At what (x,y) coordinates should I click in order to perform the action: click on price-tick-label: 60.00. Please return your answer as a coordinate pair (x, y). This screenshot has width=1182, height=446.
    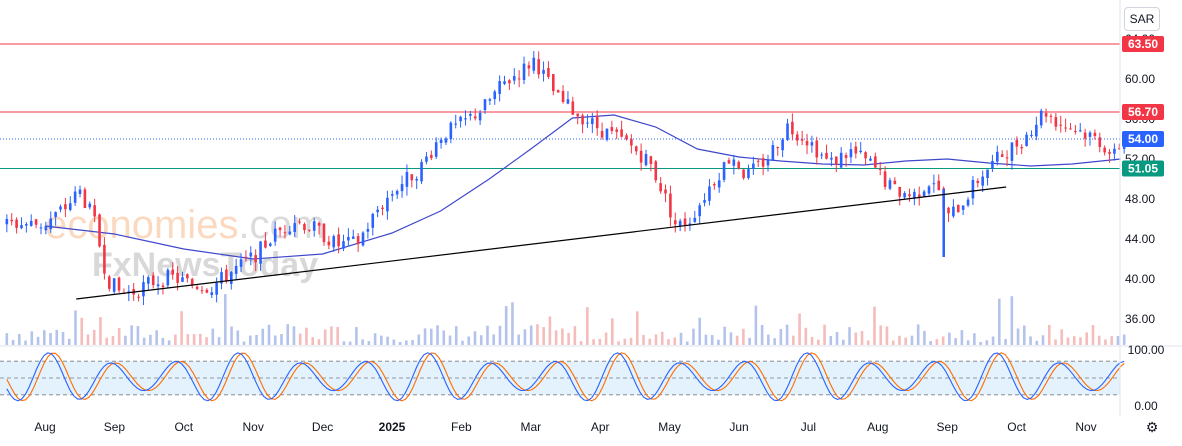
    Looking at the image, I should click on (1140, 79).